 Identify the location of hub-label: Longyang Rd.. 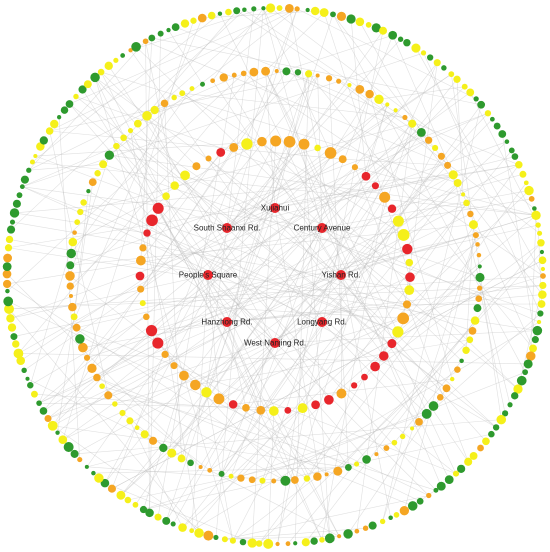
(322, 322).